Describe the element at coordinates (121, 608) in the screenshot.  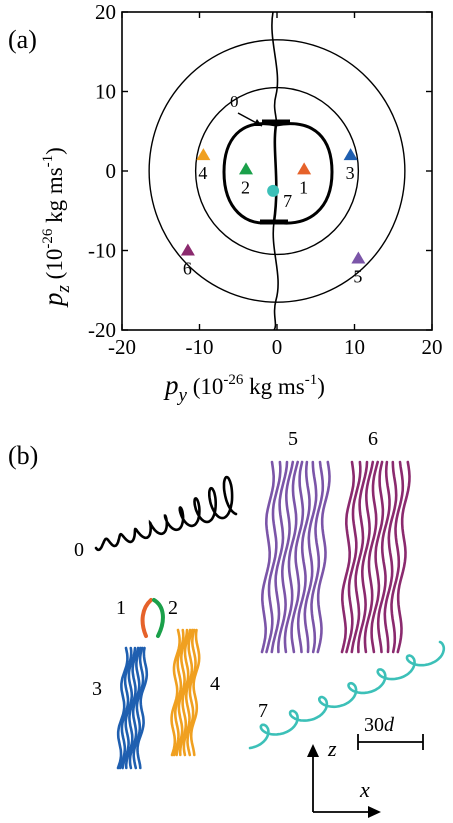
I see `trajectory-label-1: 1` at that location.